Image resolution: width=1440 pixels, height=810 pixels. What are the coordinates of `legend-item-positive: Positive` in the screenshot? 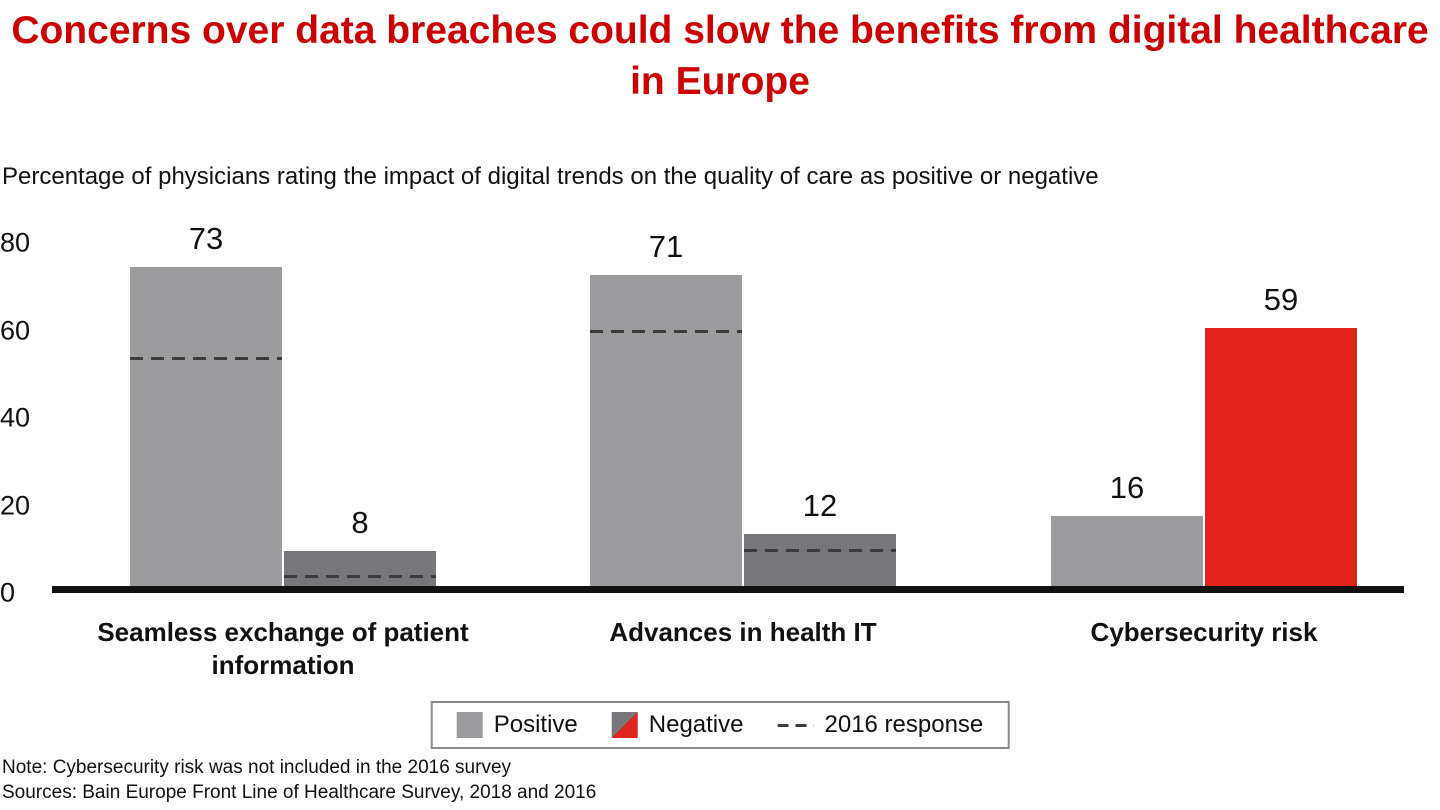 It's located at (517, 725).